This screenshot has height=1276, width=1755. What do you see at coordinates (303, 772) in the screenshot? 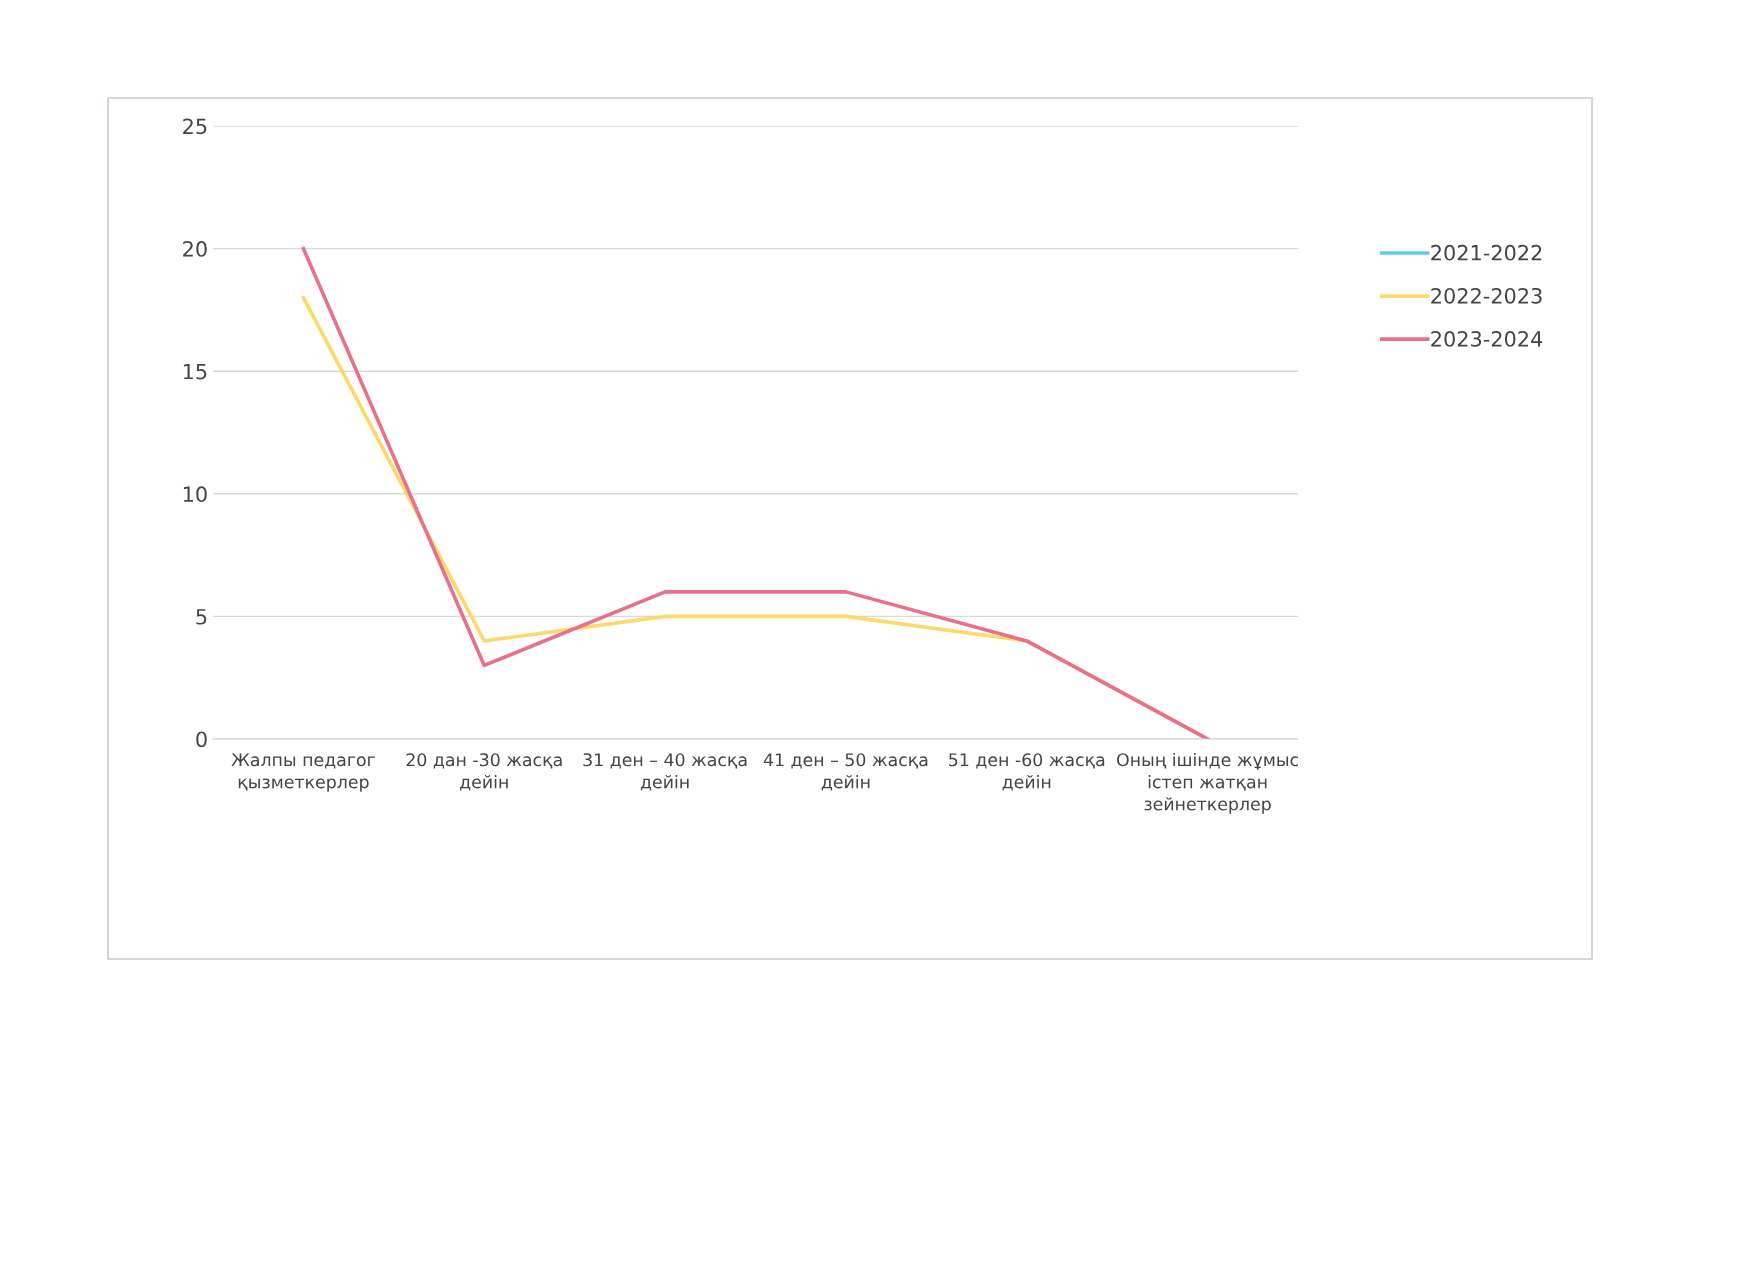
I see `x-tick-label: Жалпы педагог қызметкерлер` at bounding box center [303, 772].